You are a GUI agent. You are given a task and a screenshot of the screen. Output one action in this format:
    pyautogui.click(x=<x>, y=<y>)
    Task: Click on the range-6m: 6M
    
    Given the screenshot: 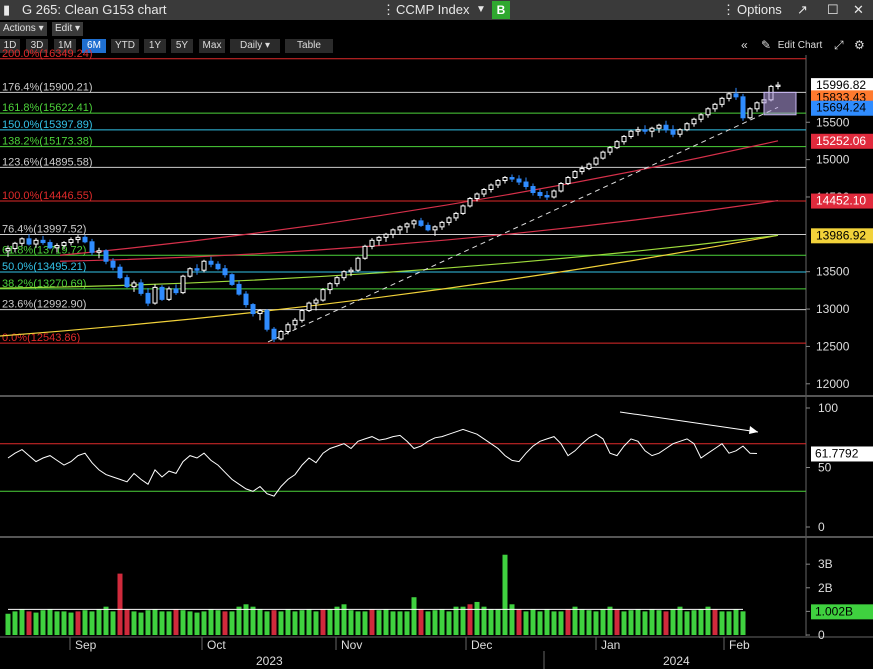 What is the action you would take?
    pyautogui.click(x=94, y=46)
    